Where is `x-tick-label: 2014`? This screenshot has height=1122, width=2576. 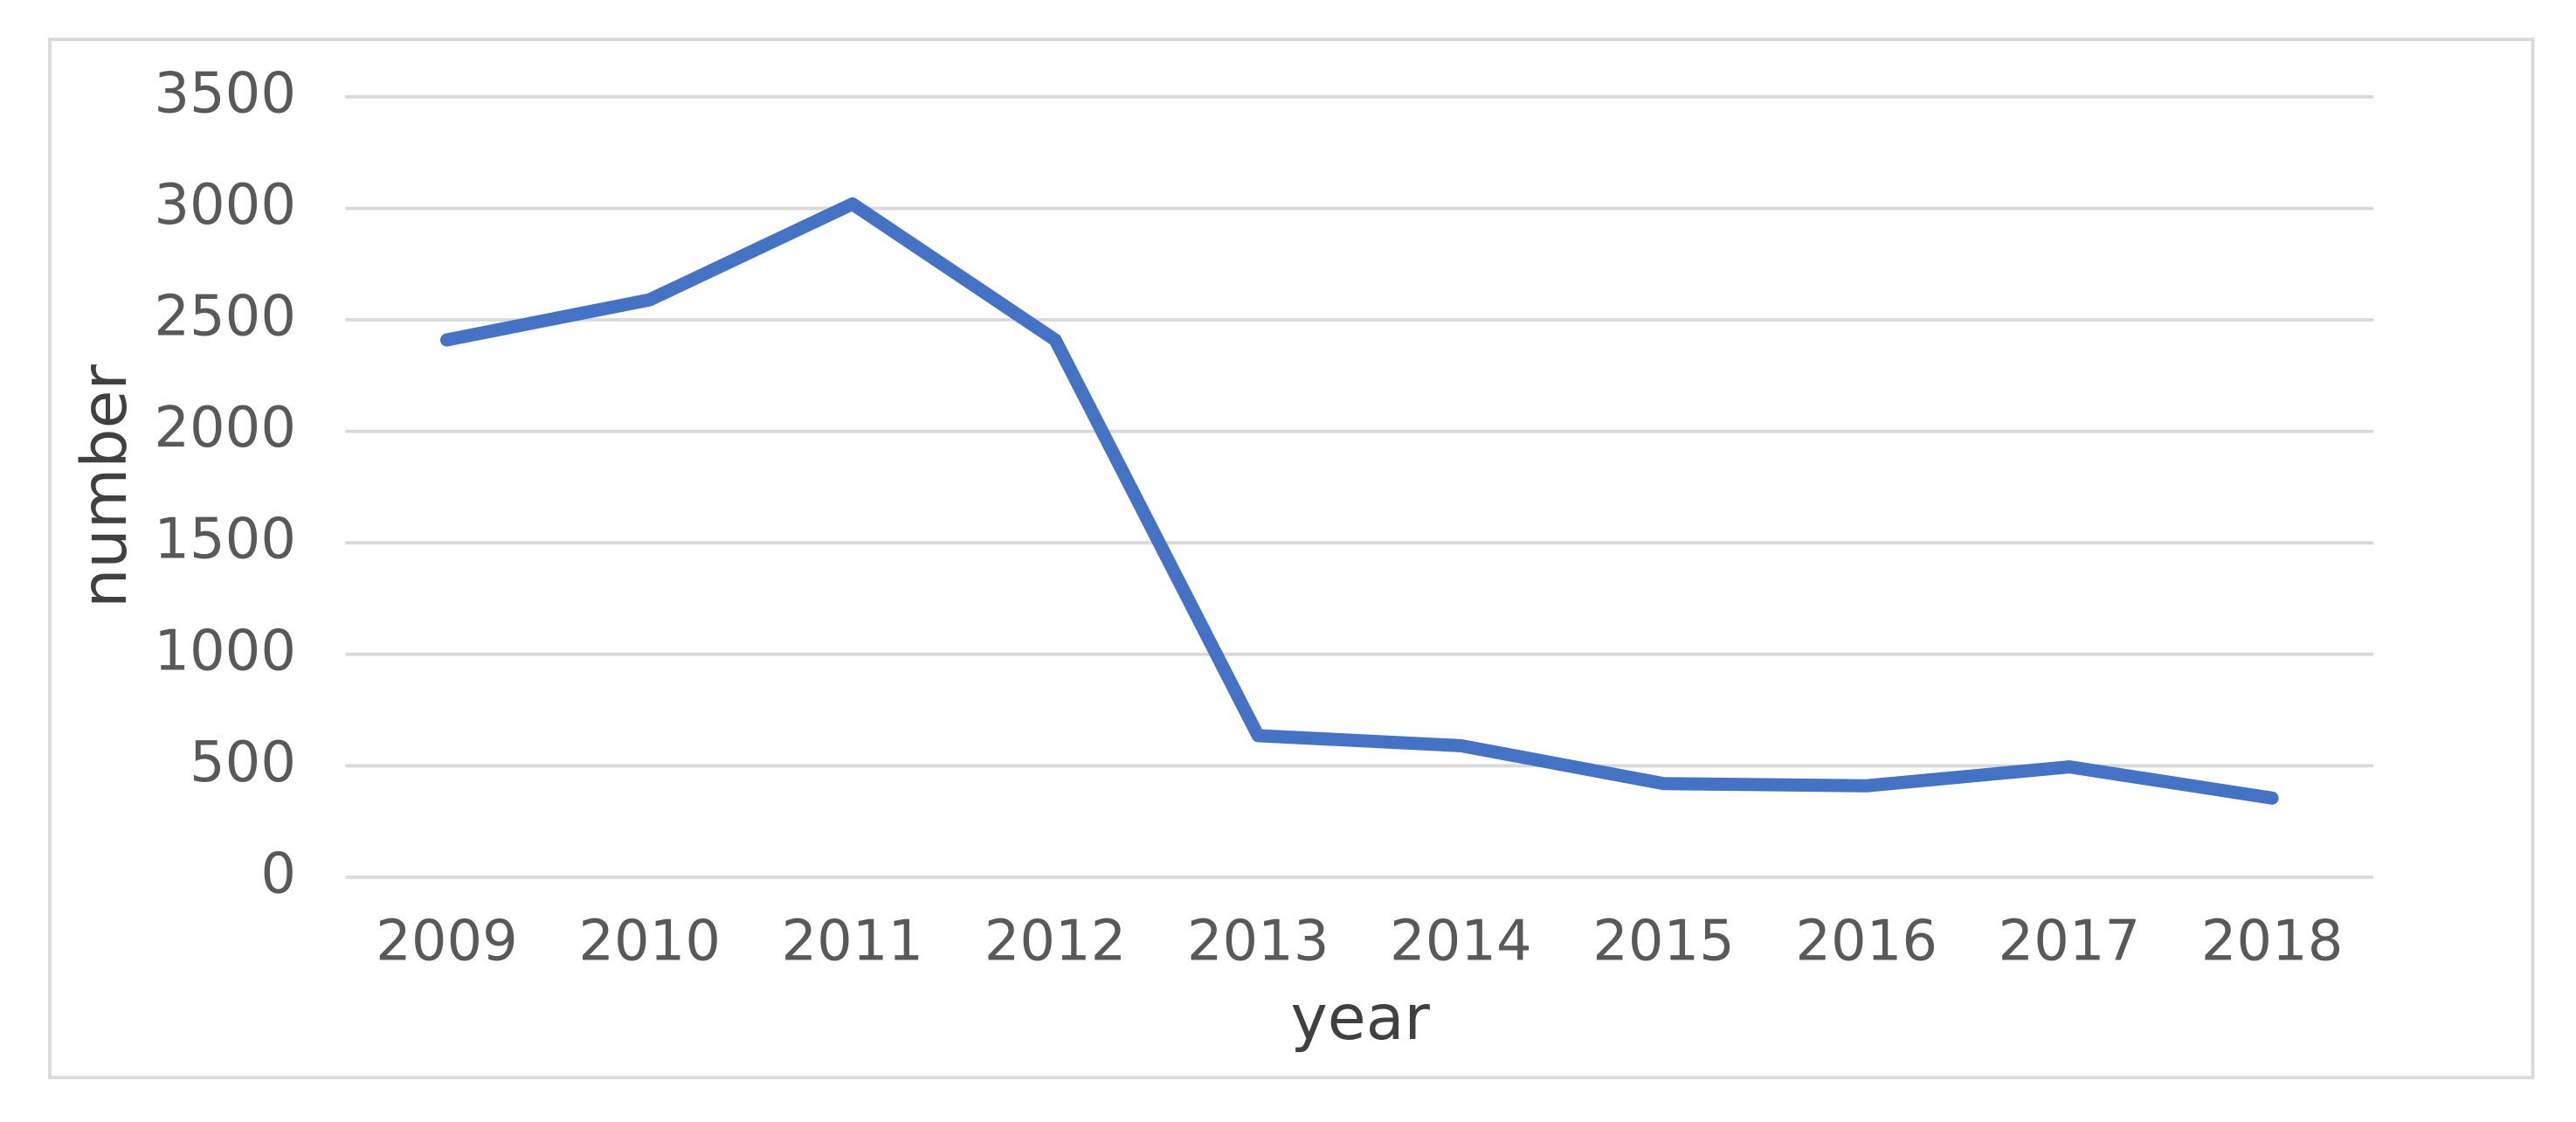
x-tick-label: 2014 is located at coordinates (1461, 942).